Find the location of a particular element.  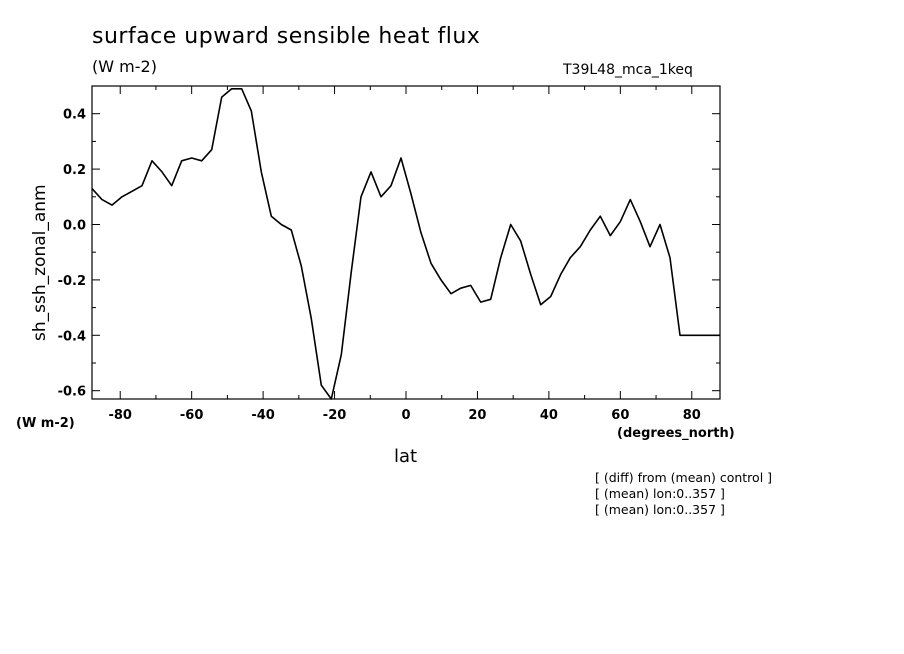

y-tick-label: 0.4 is located at coordinates (74, 115).